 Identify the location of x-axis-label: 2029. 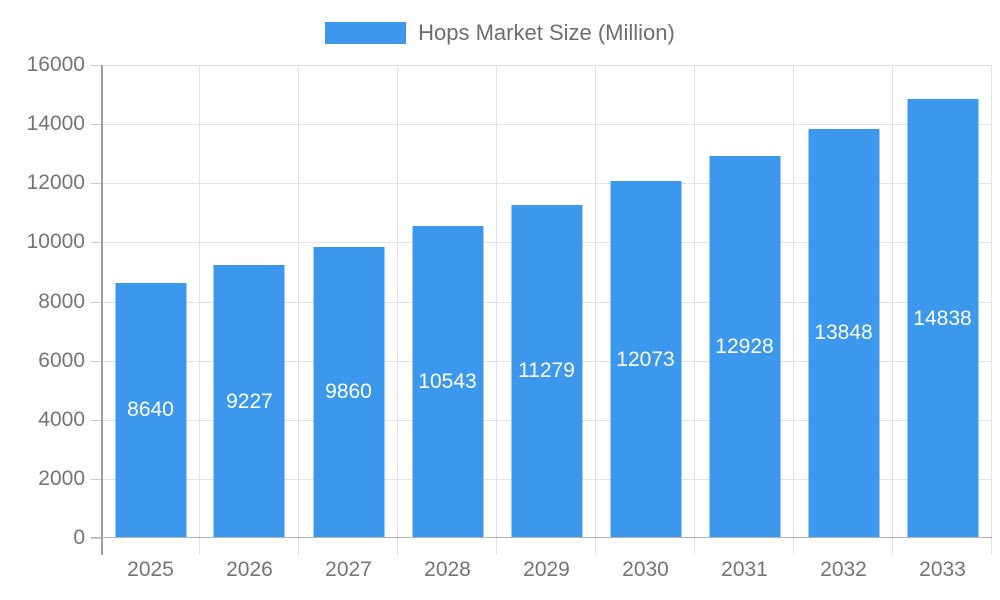
(546, 569).